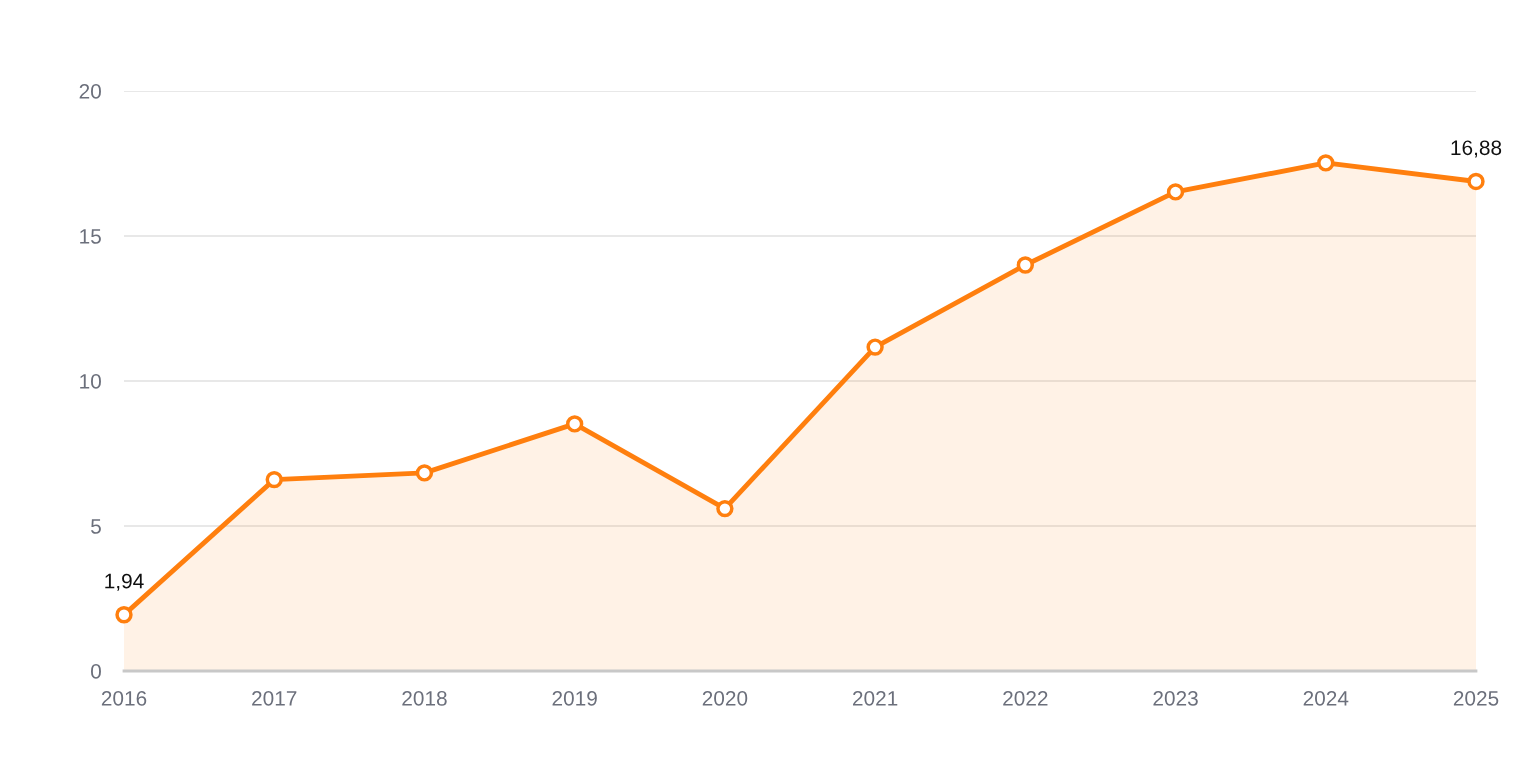 This screenshot has height=760, width=1520. What do you see at coordinates (1025, 698) in the screenshot?
I see `x-tick-label: 2022` at bounding box center [1025, 698].